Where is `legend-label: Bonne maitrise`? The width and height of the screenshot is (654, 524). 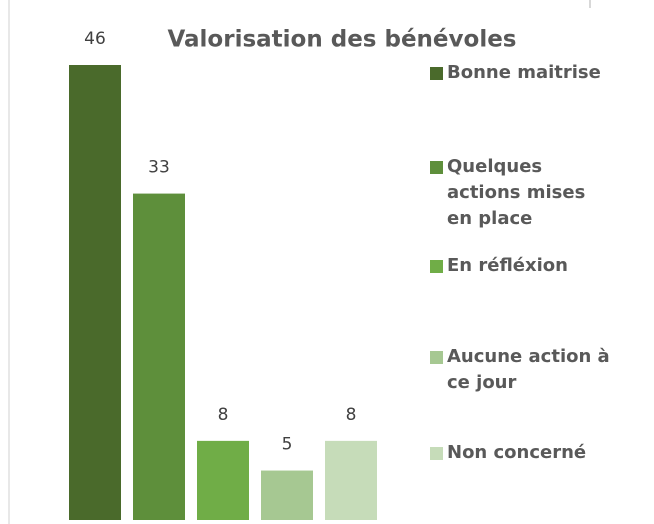
legend-label: Bonne maitrise is located at coordinates (524, 72).